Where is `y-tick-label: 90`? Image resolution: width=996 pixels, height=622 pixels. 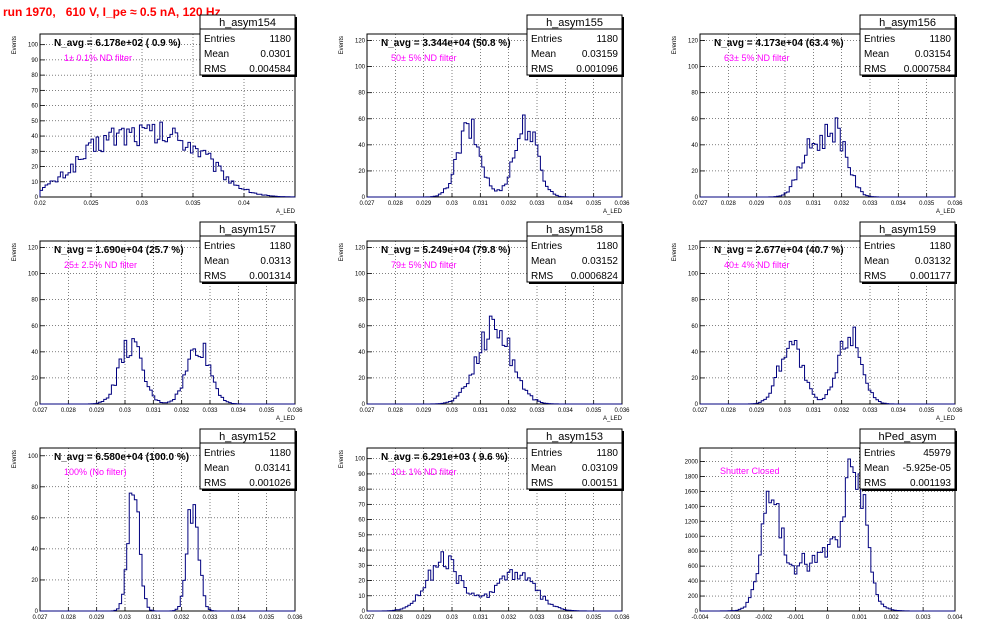 y-tick-label: 90 is located at coordinates (34, 61).